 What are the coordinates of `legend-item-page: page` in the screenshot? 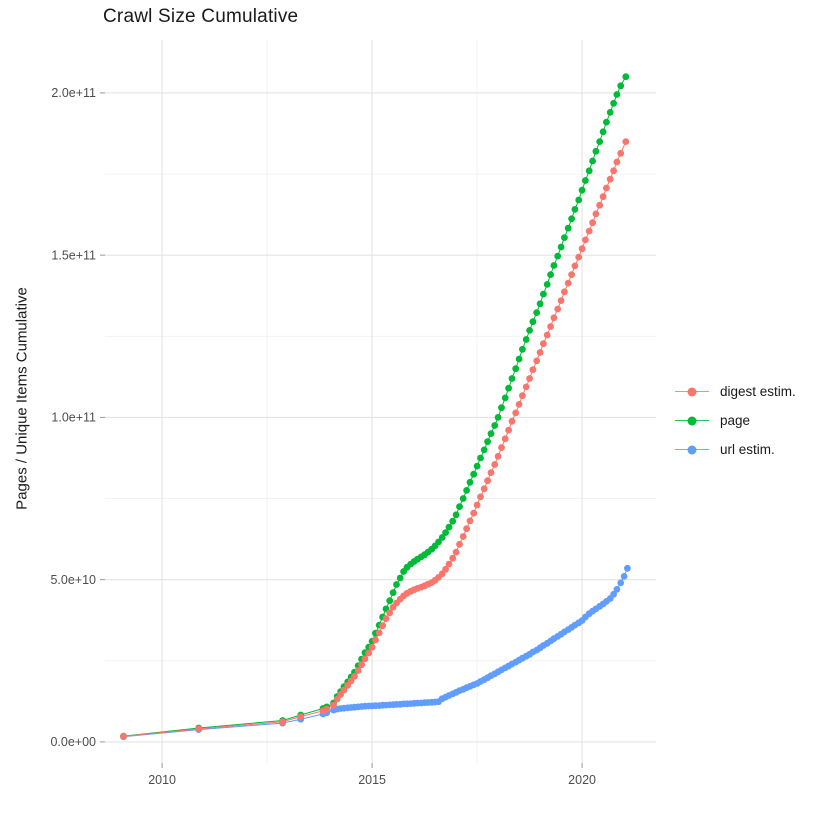 It's located at (735, 420).